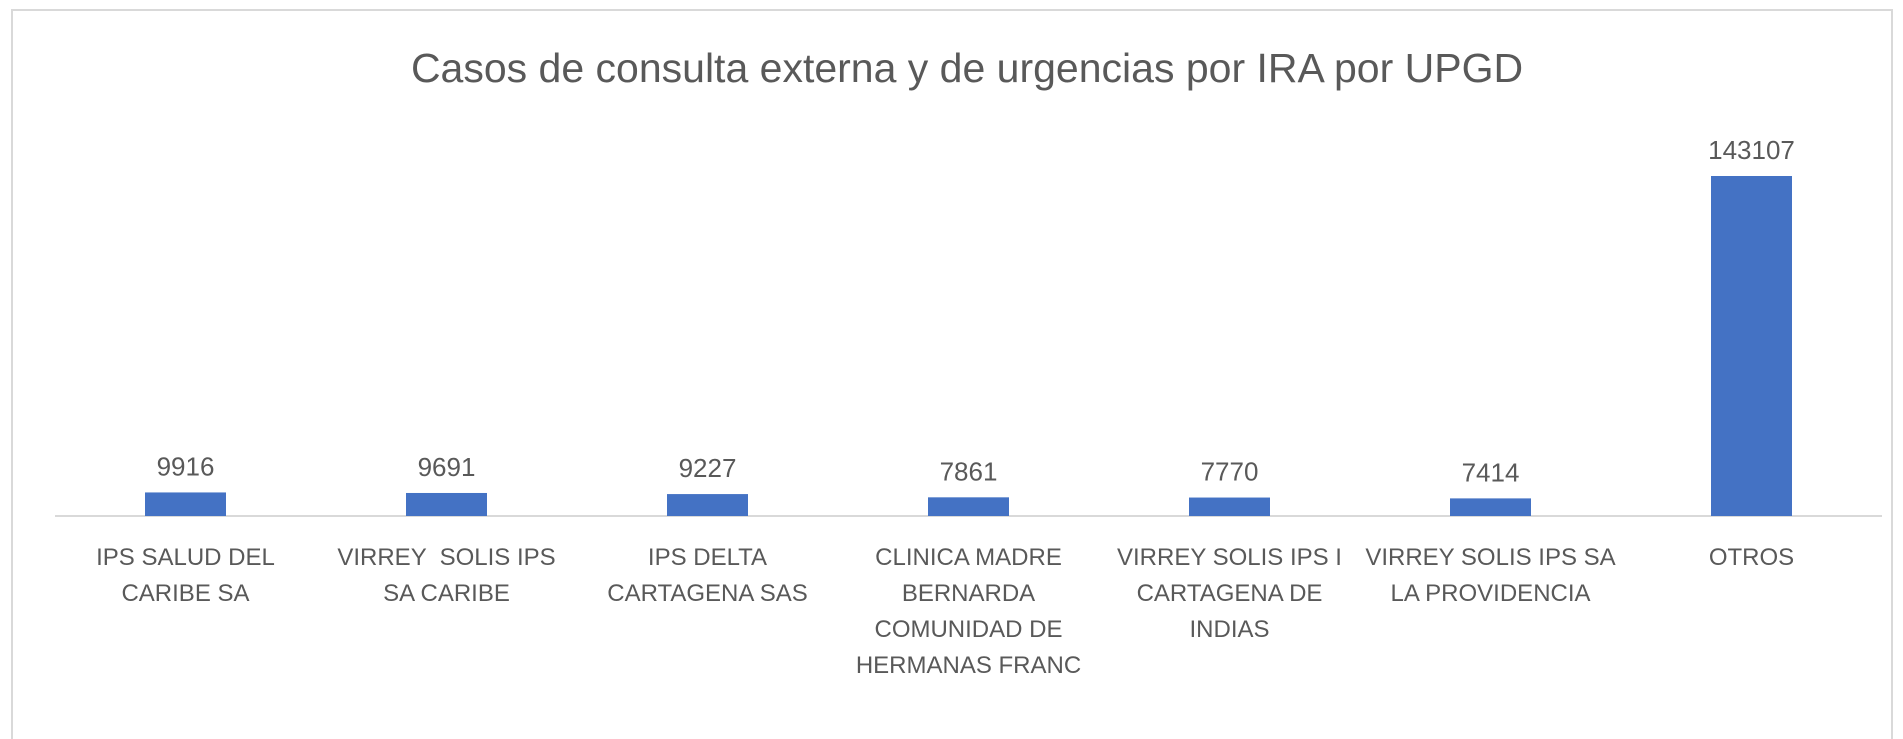  What do you see at coordinates (1230, 472) in the screenshot?
I see `data-label: 7770` at bounding box center [1230, 472].